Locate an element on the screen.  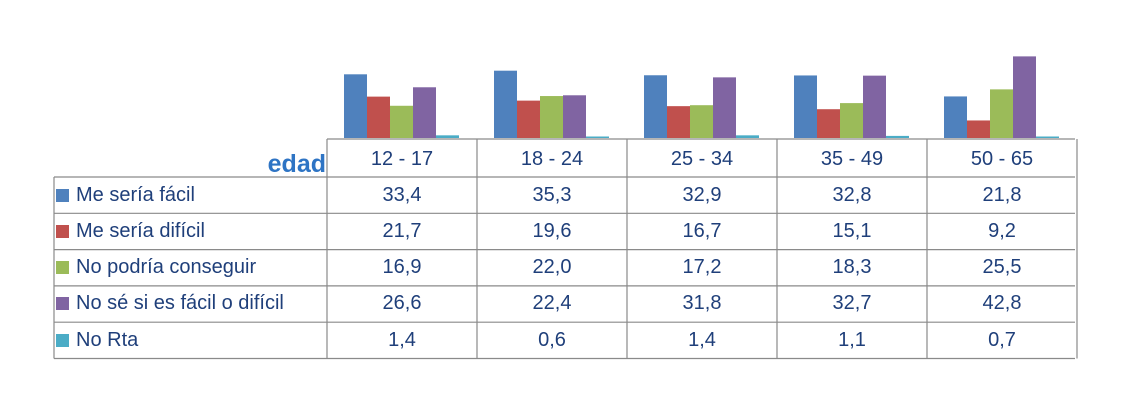
legend-label: No sé si es fácil o difícil is located at coordinates (180, 303).